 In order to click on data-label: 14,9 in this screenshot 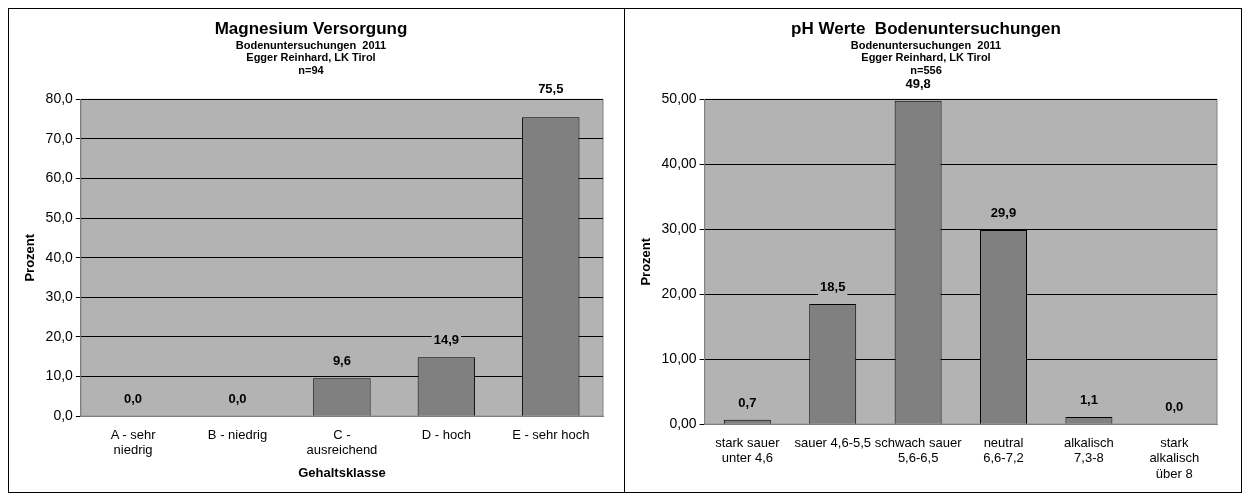, I will do `click(446, 340)`.